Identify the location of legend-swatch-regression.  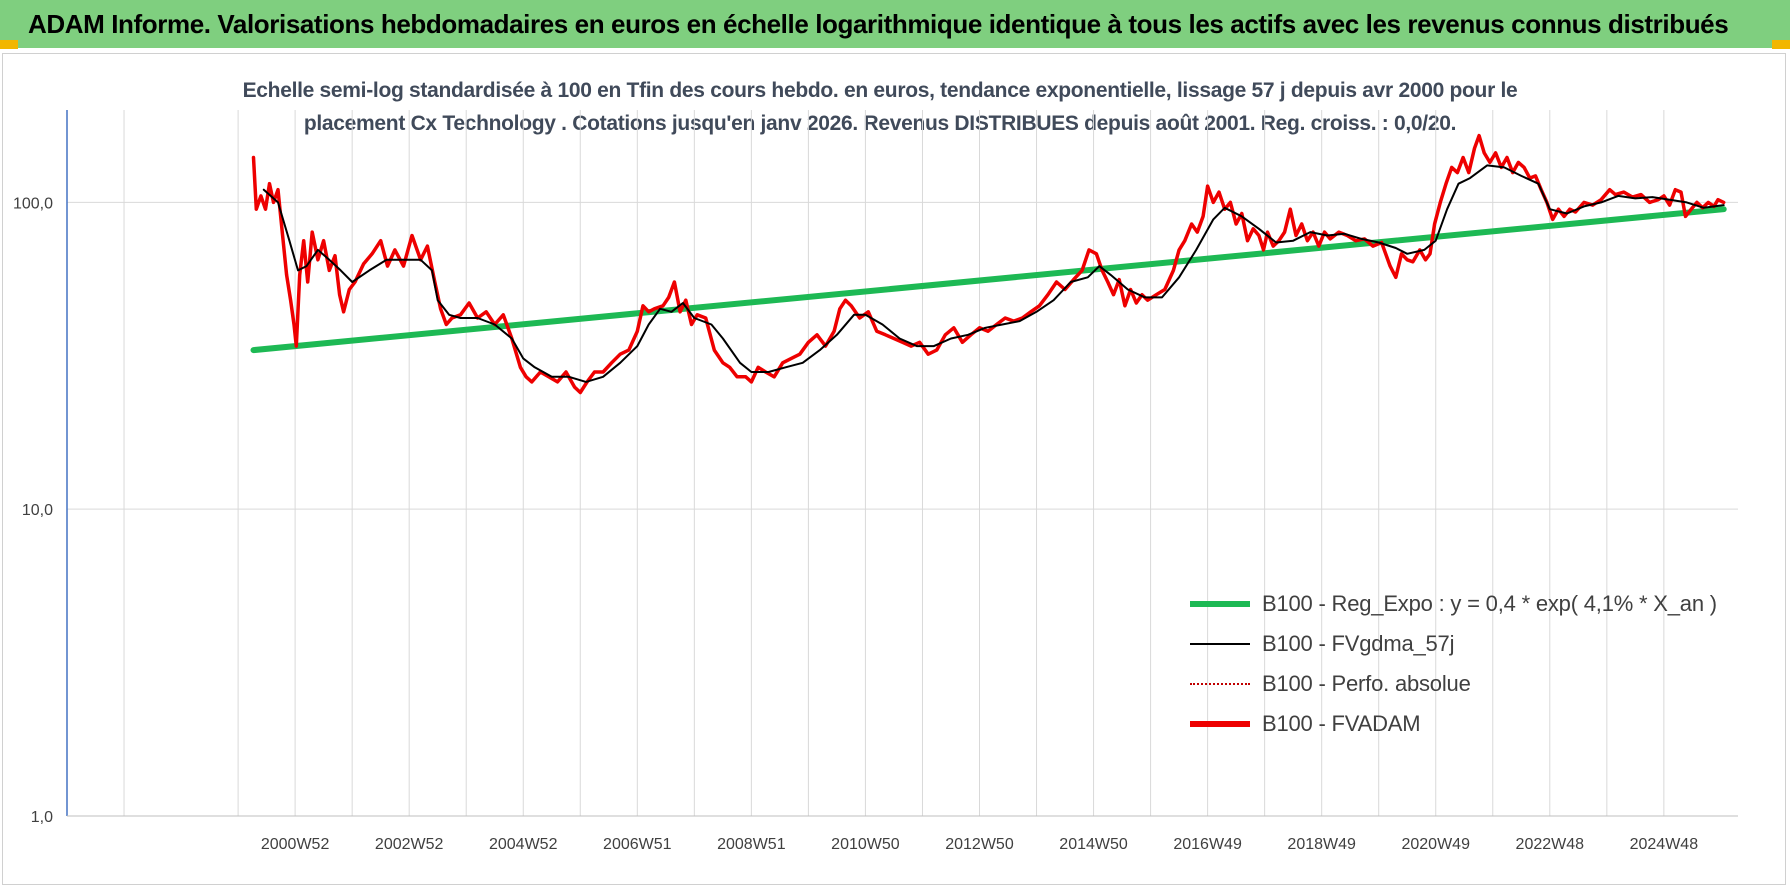
(1220, 604).